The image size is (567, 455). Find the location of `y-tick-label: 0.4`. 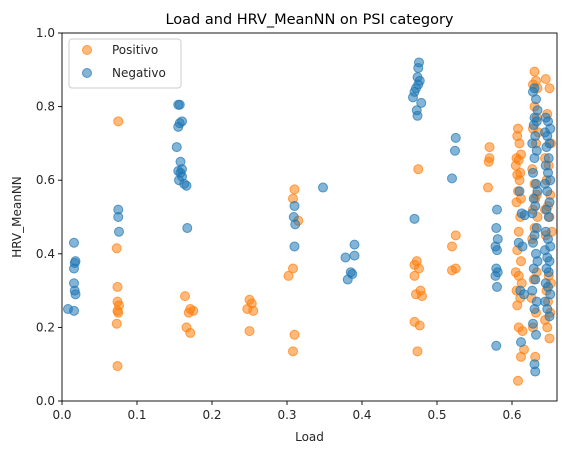

y-tick-label: 0.4 is located at coordinates (45, 254).